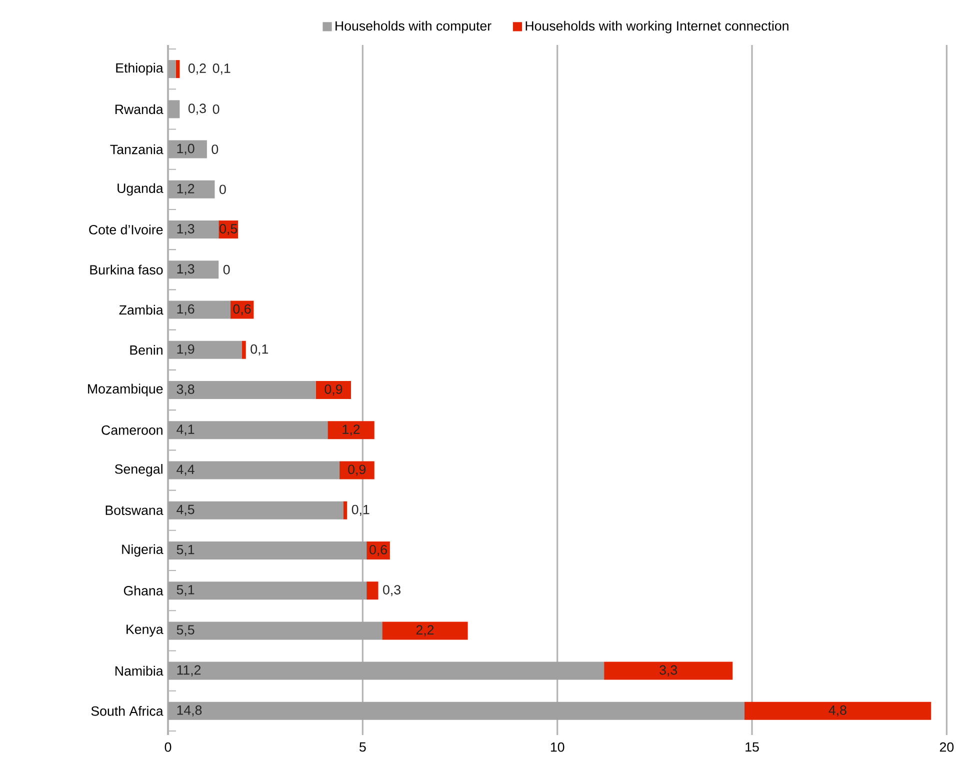  Describe the element at coordinates (126, 269) in the screenshot. I see `y-tick-label: Burkina faso` at that location.